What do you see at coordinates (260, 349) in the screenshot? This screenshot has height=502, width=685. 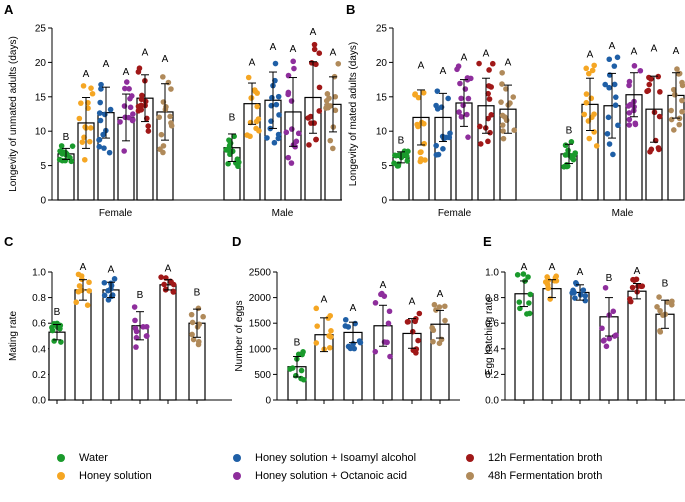 I see `y-tick-label: 1000` at bounding box center [260, 349].